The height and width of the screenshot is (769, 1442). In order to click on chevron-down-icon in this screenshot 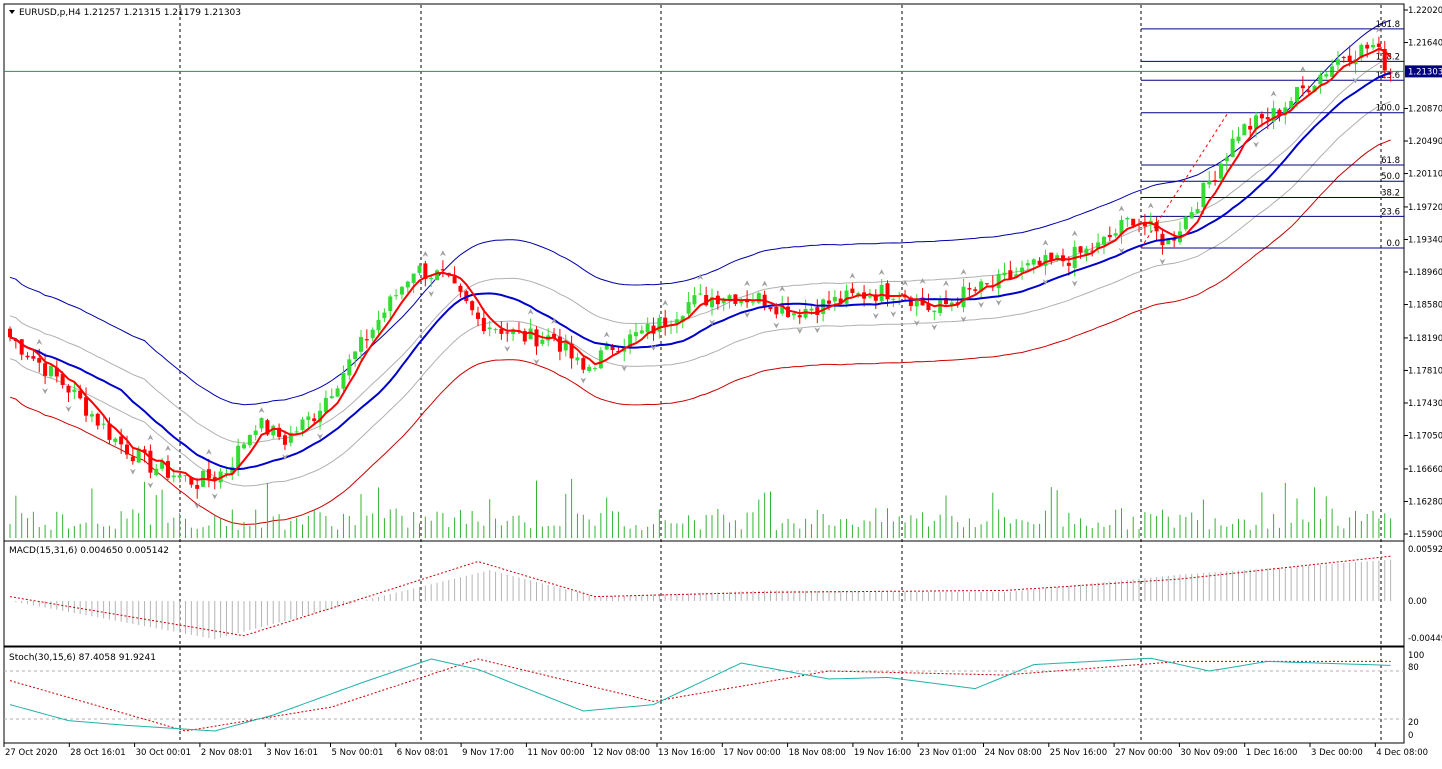, I will do `click(12, 12)`.